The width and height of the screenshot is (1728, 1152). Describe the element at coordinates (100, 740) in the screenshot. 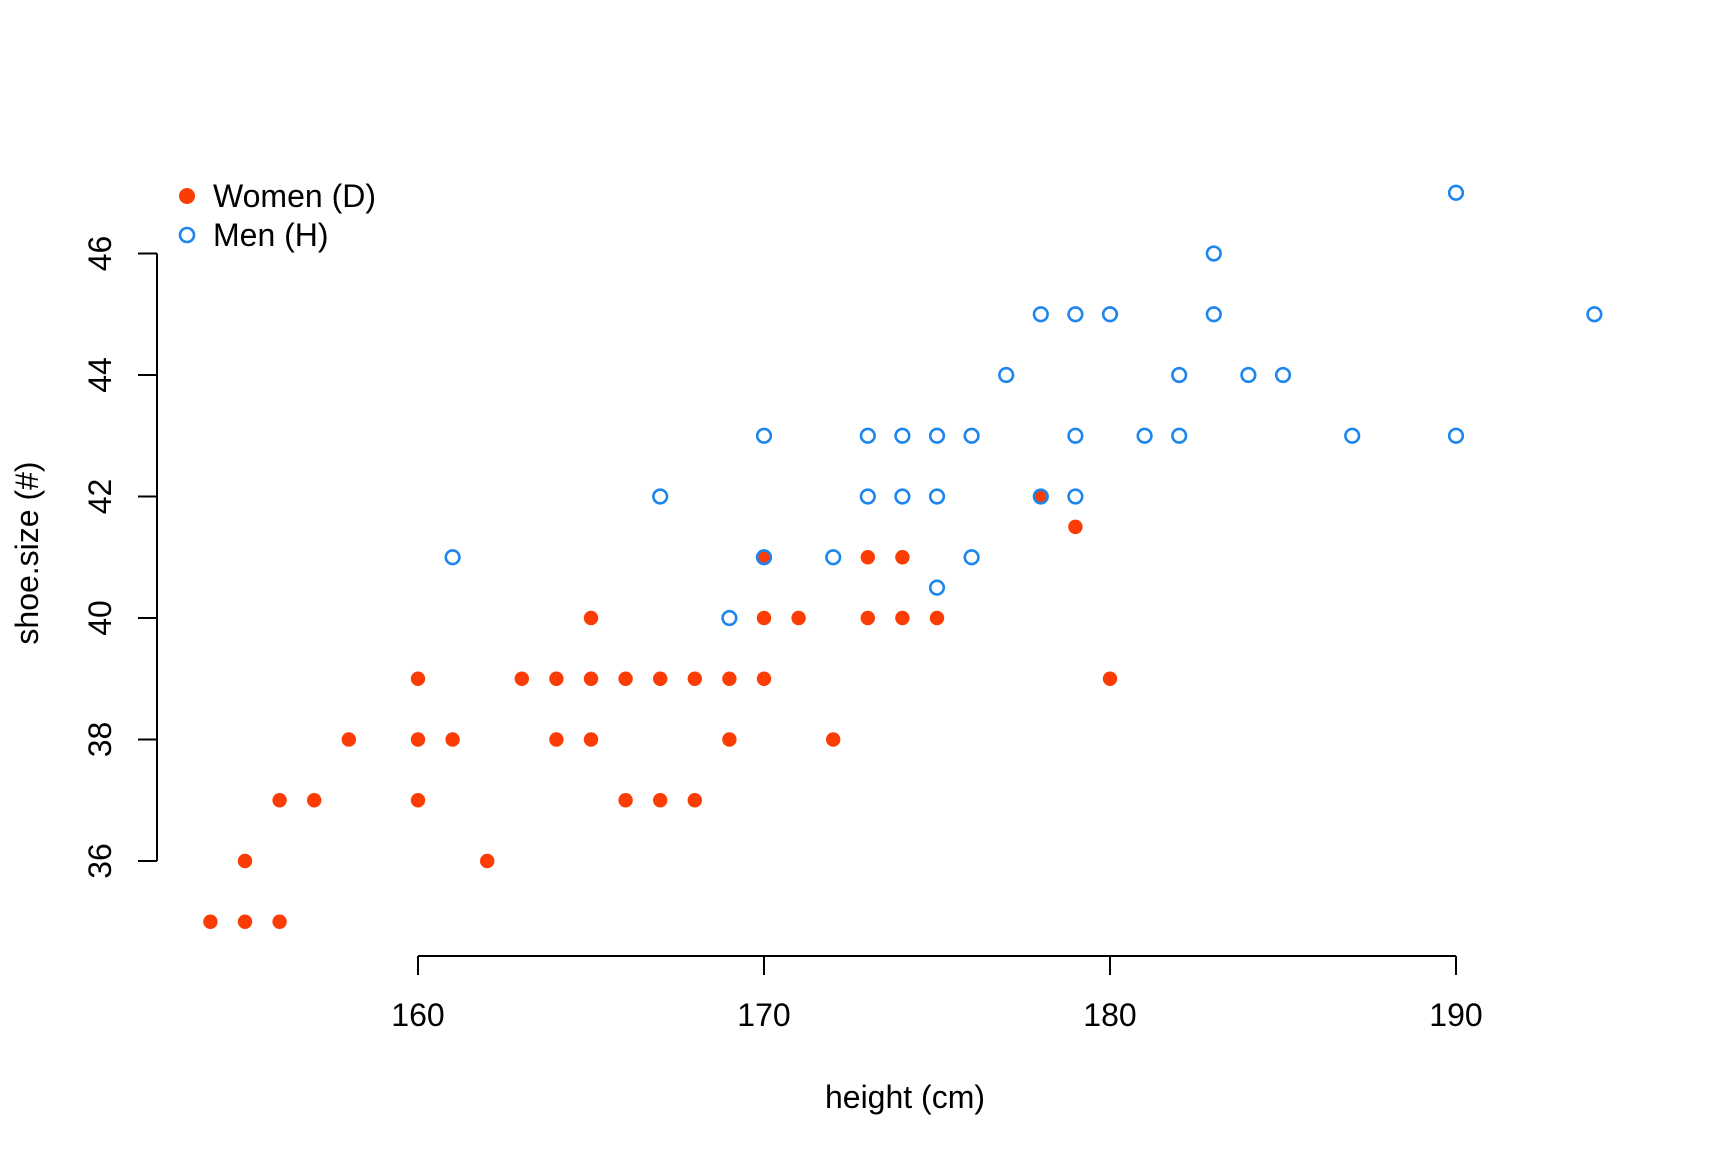

I see `y-tick-label: 38` at that location.